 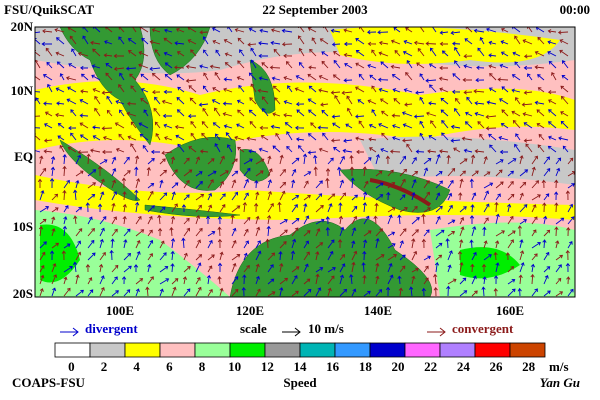 I want to click on colorbar-label: 22, so click(x=430, y=366).